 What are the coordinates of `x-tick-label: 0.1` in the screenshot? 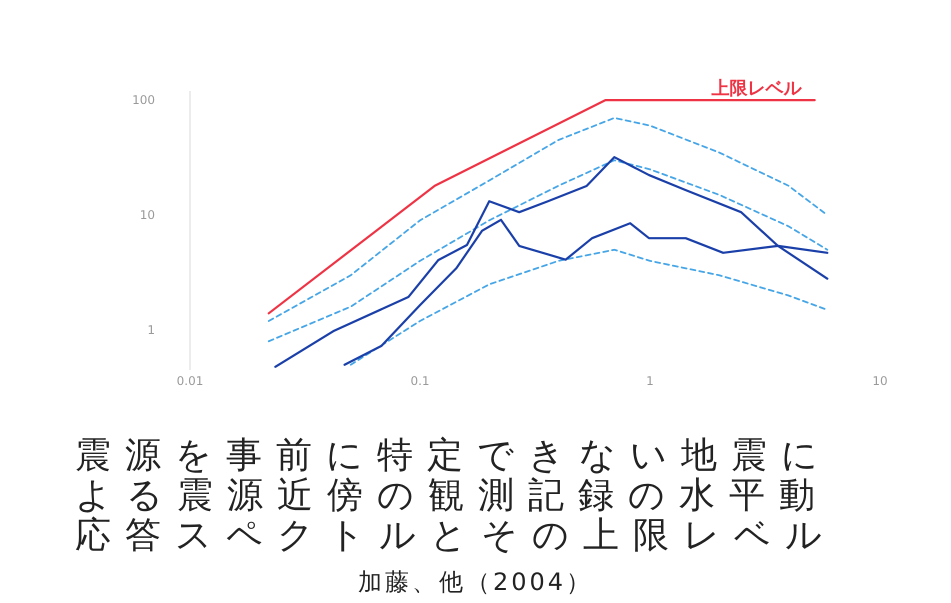 It's located at (420, 381).